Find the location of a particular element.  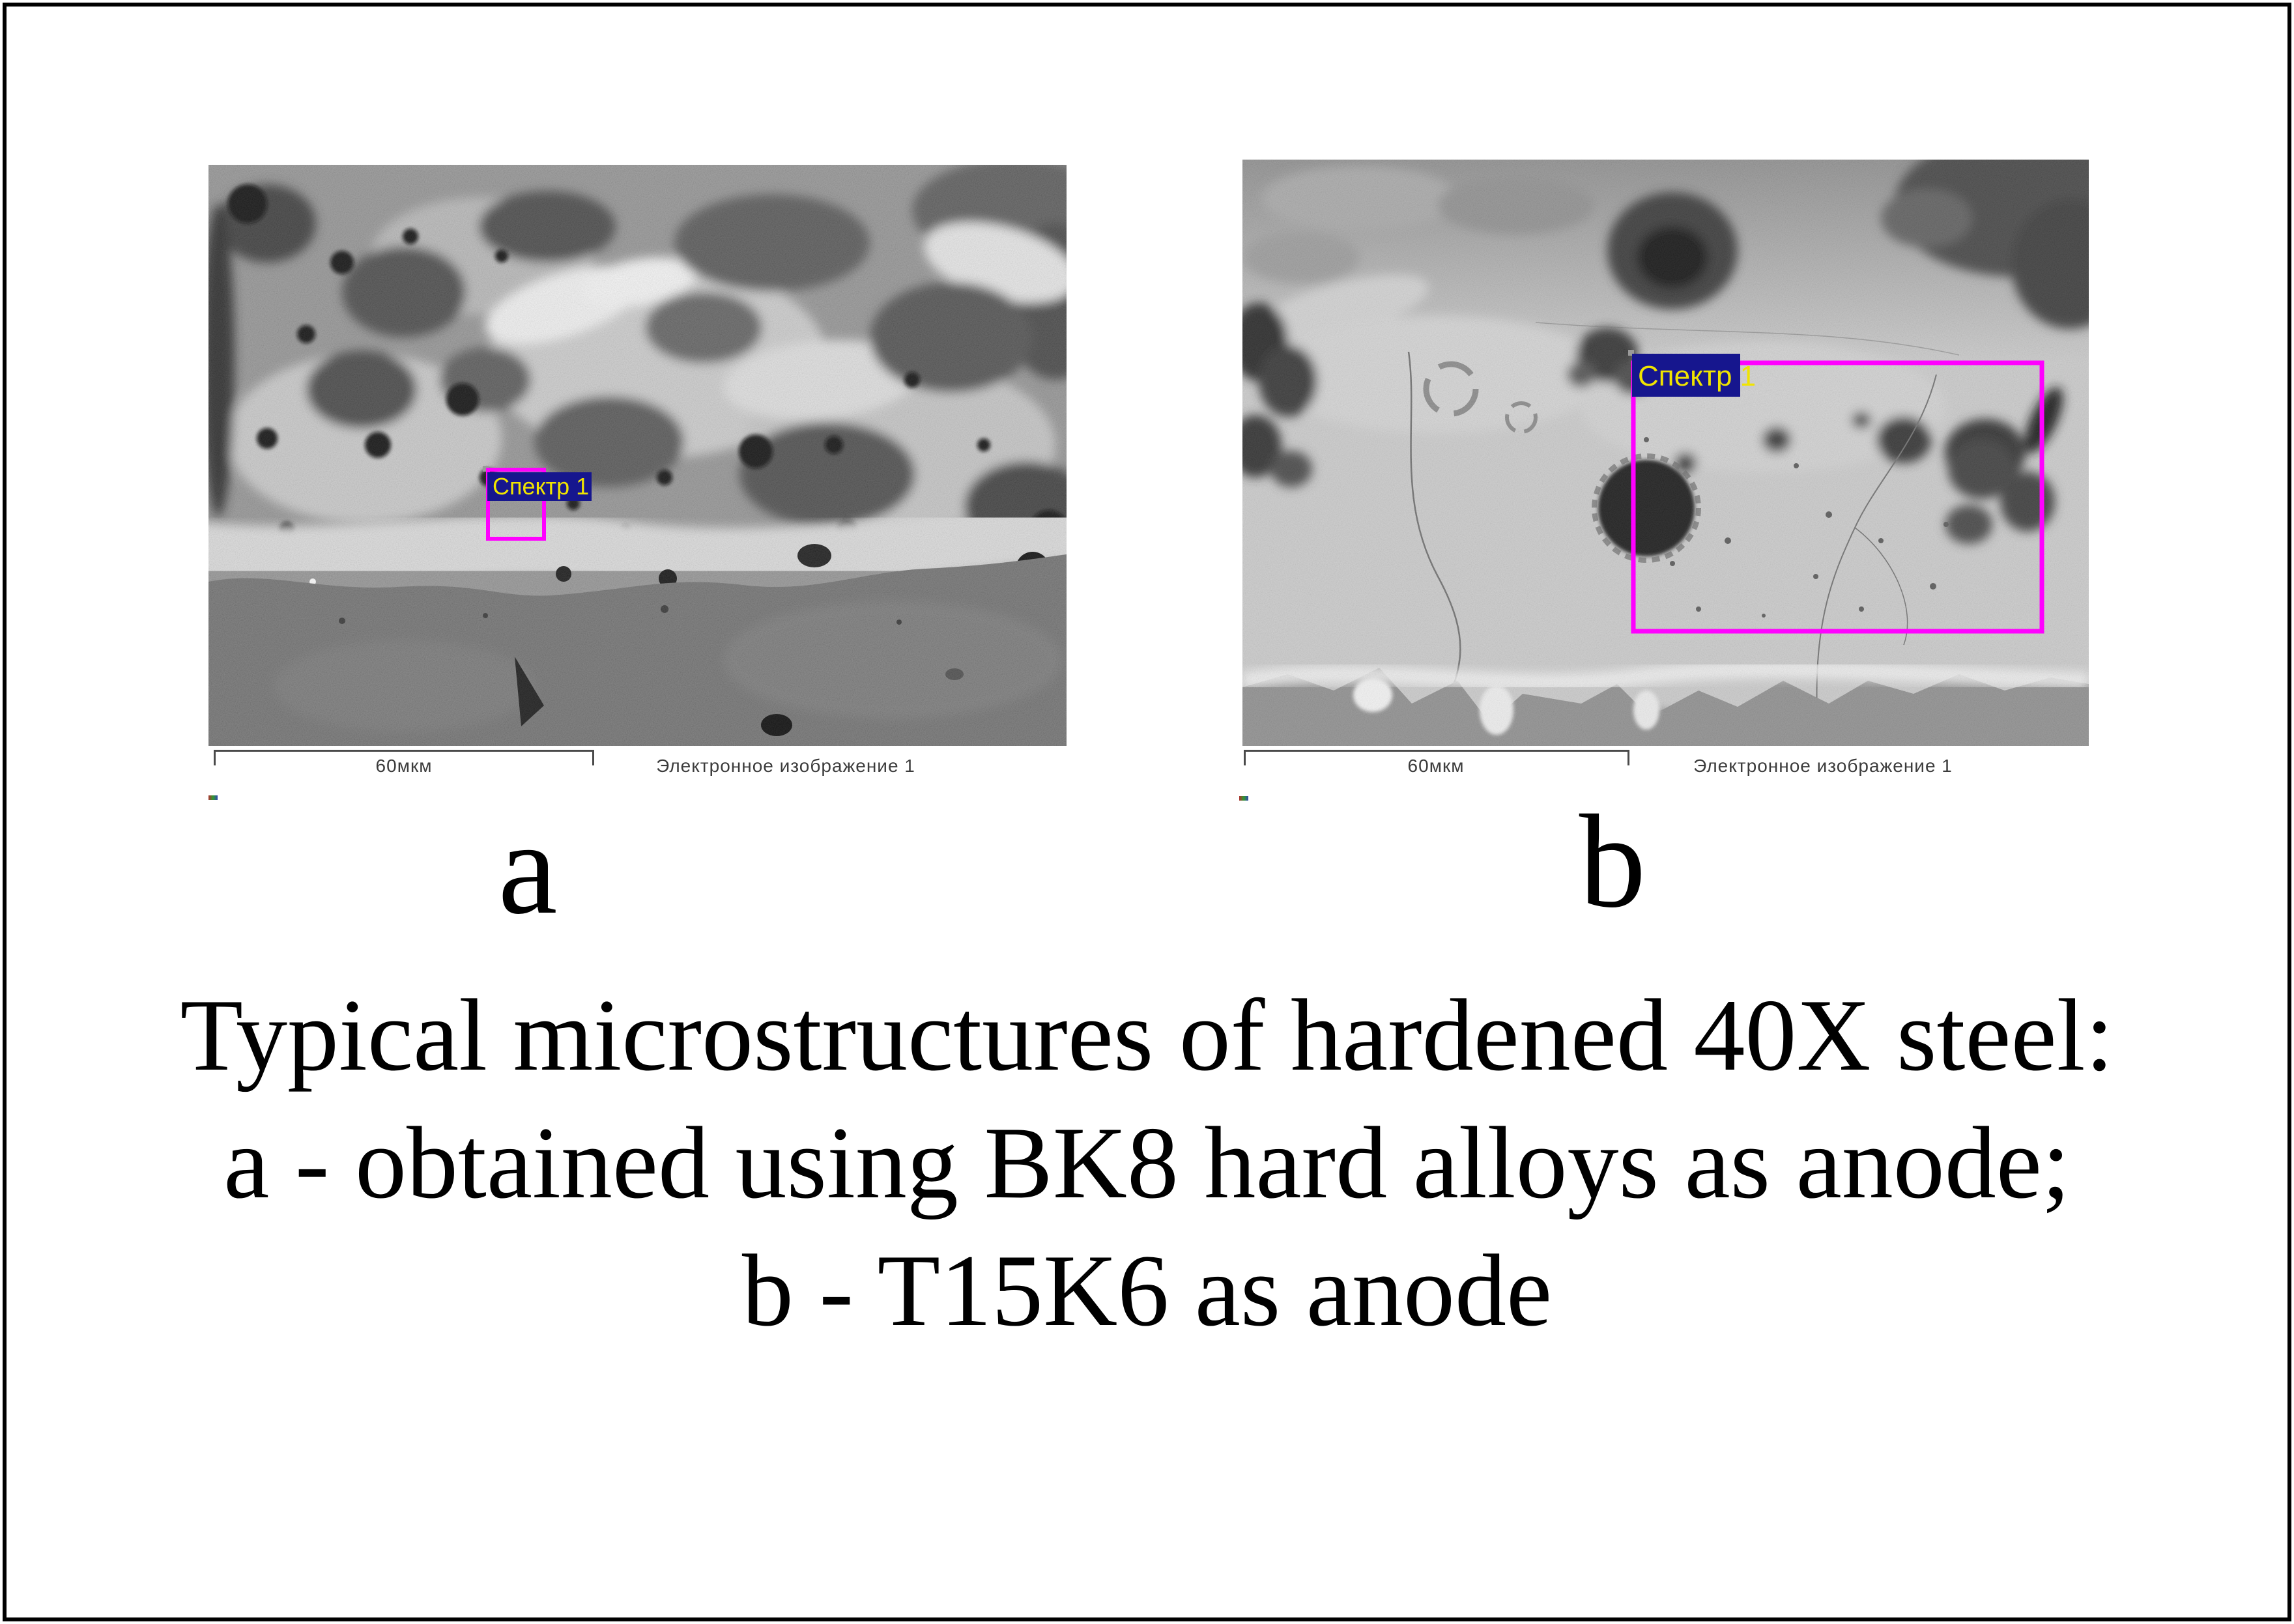

scale-bar-b-left-tick is located at coordinates (1245, 758).